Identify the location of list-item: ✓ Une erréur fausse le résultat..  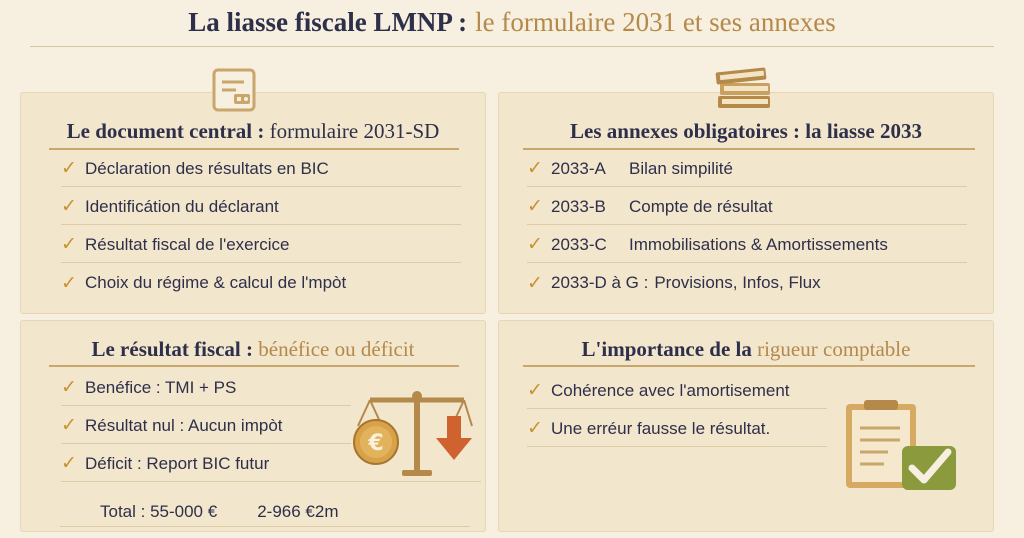
(677, 429).